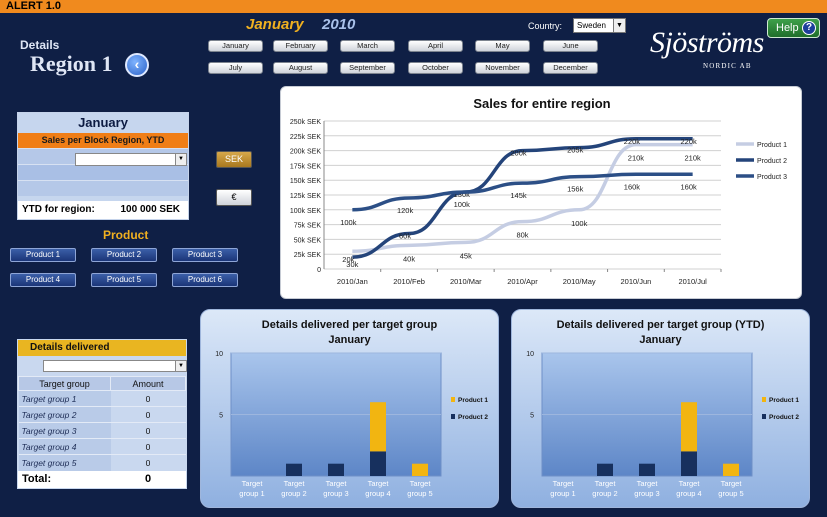  I want to click on col-amount: Amount, so click(148, 383).